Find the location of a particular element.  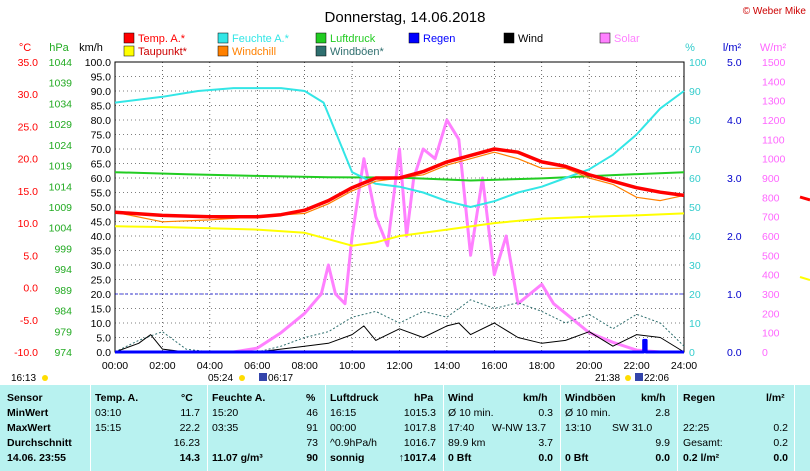

chart-title: Donnerstag, 14.06.2018 is located at coordinates (405, 17).